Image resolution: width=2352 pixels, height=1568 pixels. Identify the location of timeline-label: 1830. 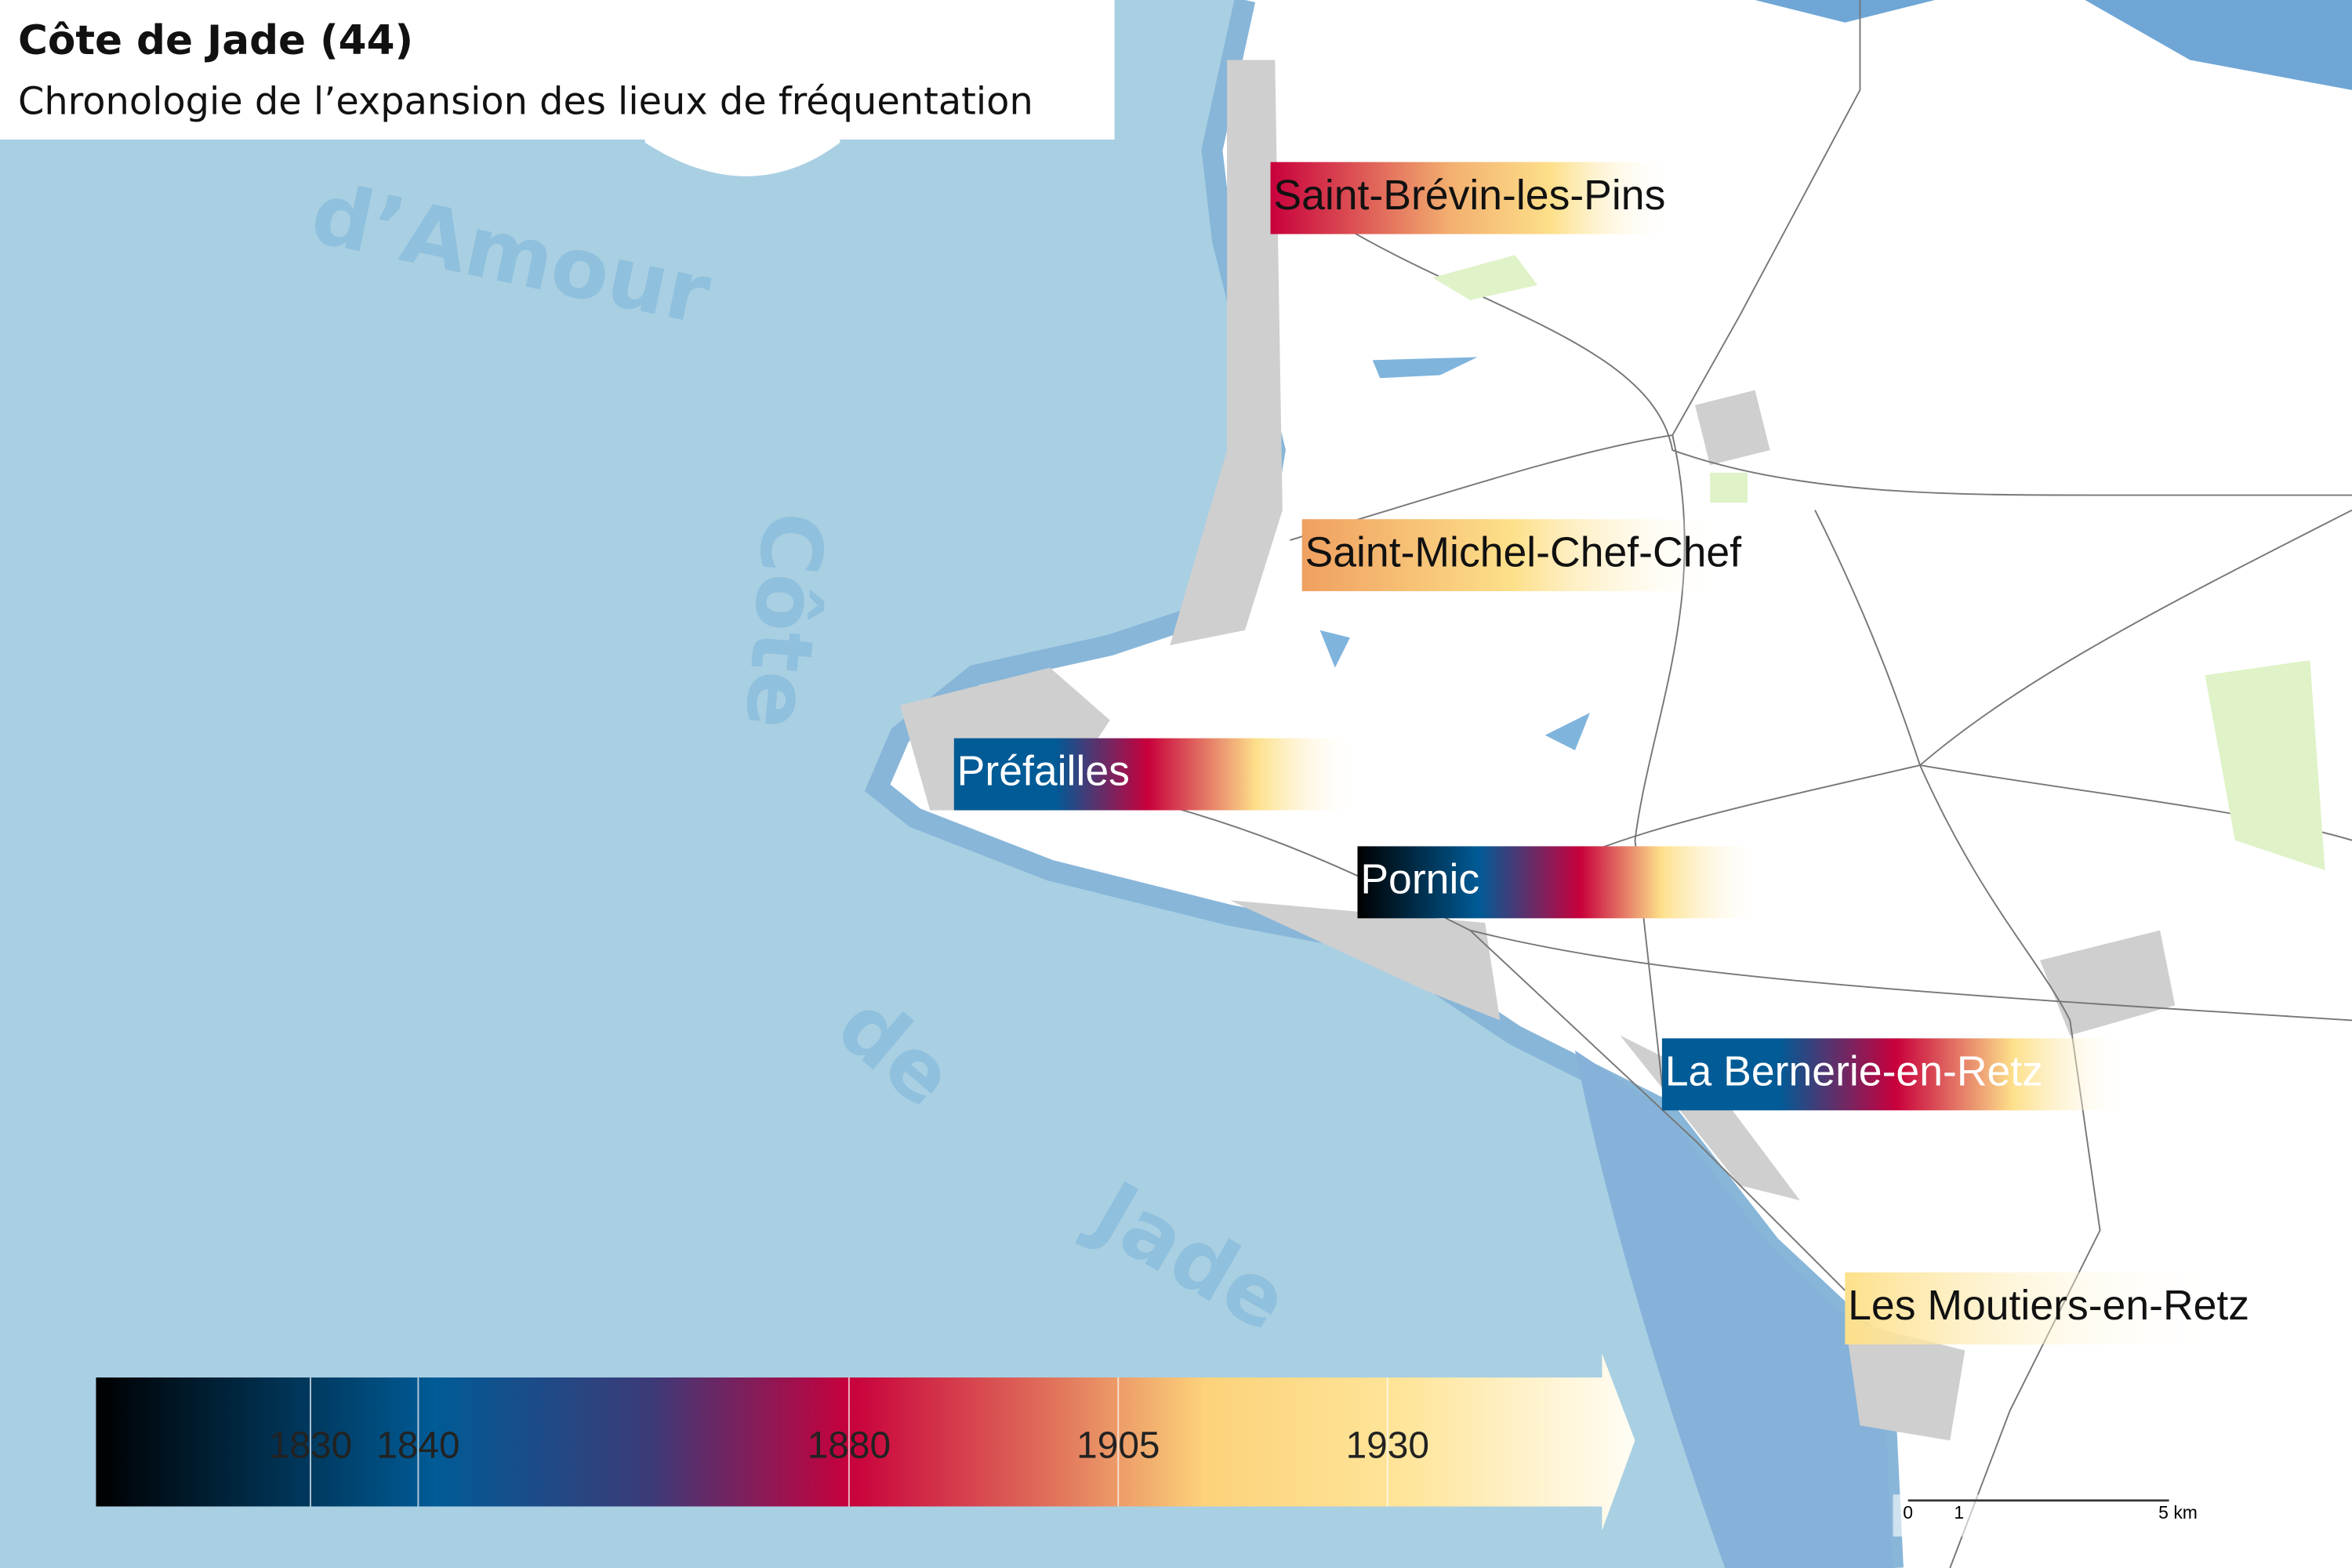
(310, 1446).